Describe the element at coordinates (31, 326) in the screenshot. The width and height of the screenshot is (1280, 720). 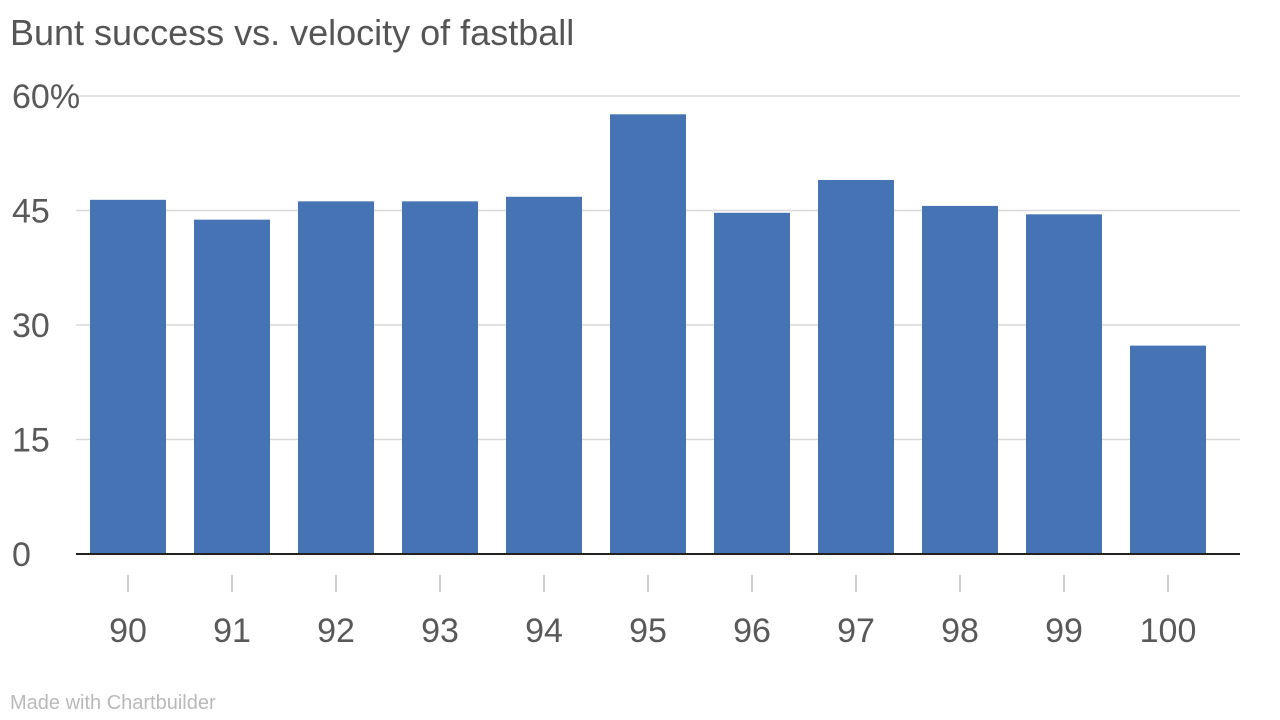
I see `y-tick-label: 30` at that location.